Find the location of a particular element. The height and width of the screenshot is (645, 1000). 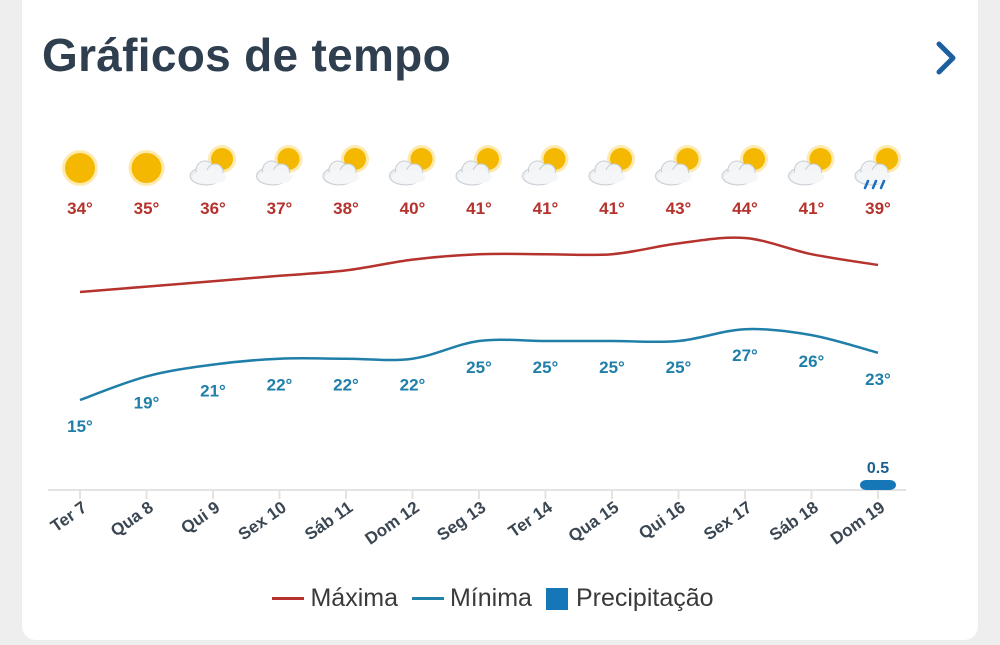

series-min-line is located at coordinates (479, 364).